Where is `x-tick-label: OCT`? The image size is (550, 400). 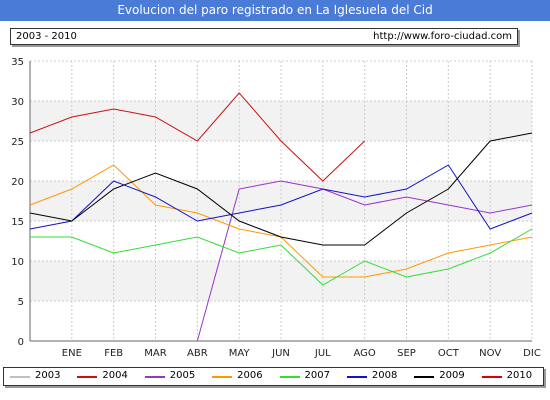 x-tick-label: OCT is located at coordinates (449, 353).